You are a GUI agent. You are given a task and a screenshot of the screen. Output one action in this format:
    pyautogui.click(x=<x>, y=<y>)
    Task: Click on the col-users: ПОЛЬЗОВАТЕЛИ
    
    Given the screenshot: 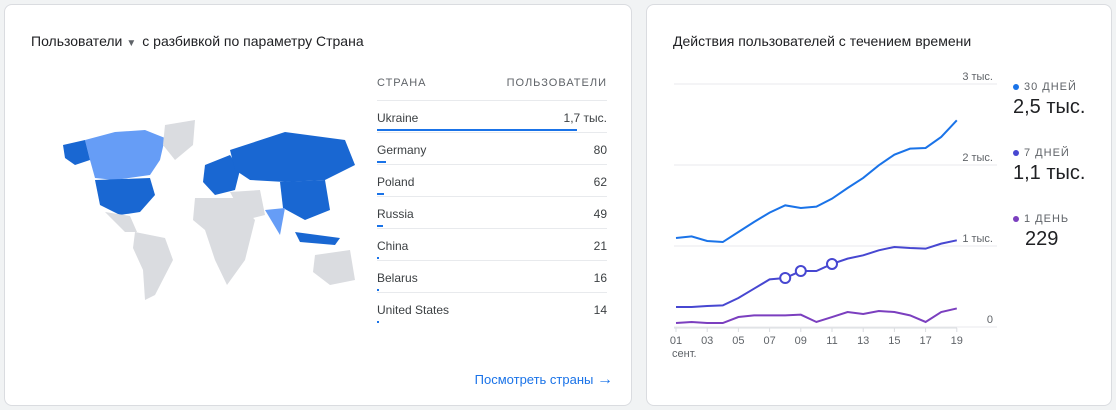 What is the action you would take?
    pyautogui.click(x=556, y=83)
    